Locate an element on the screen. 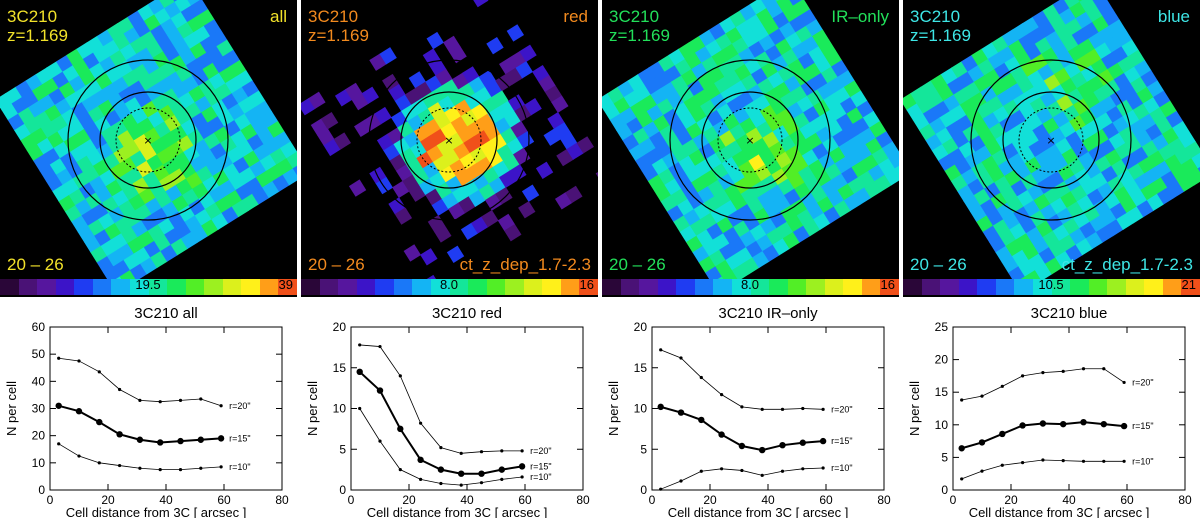 This screenshot has height=518, width=1200. density-map-all: × 3C210 z=1.169 all 20 – 26 19.5 39 is located at coordinates (148, 148).